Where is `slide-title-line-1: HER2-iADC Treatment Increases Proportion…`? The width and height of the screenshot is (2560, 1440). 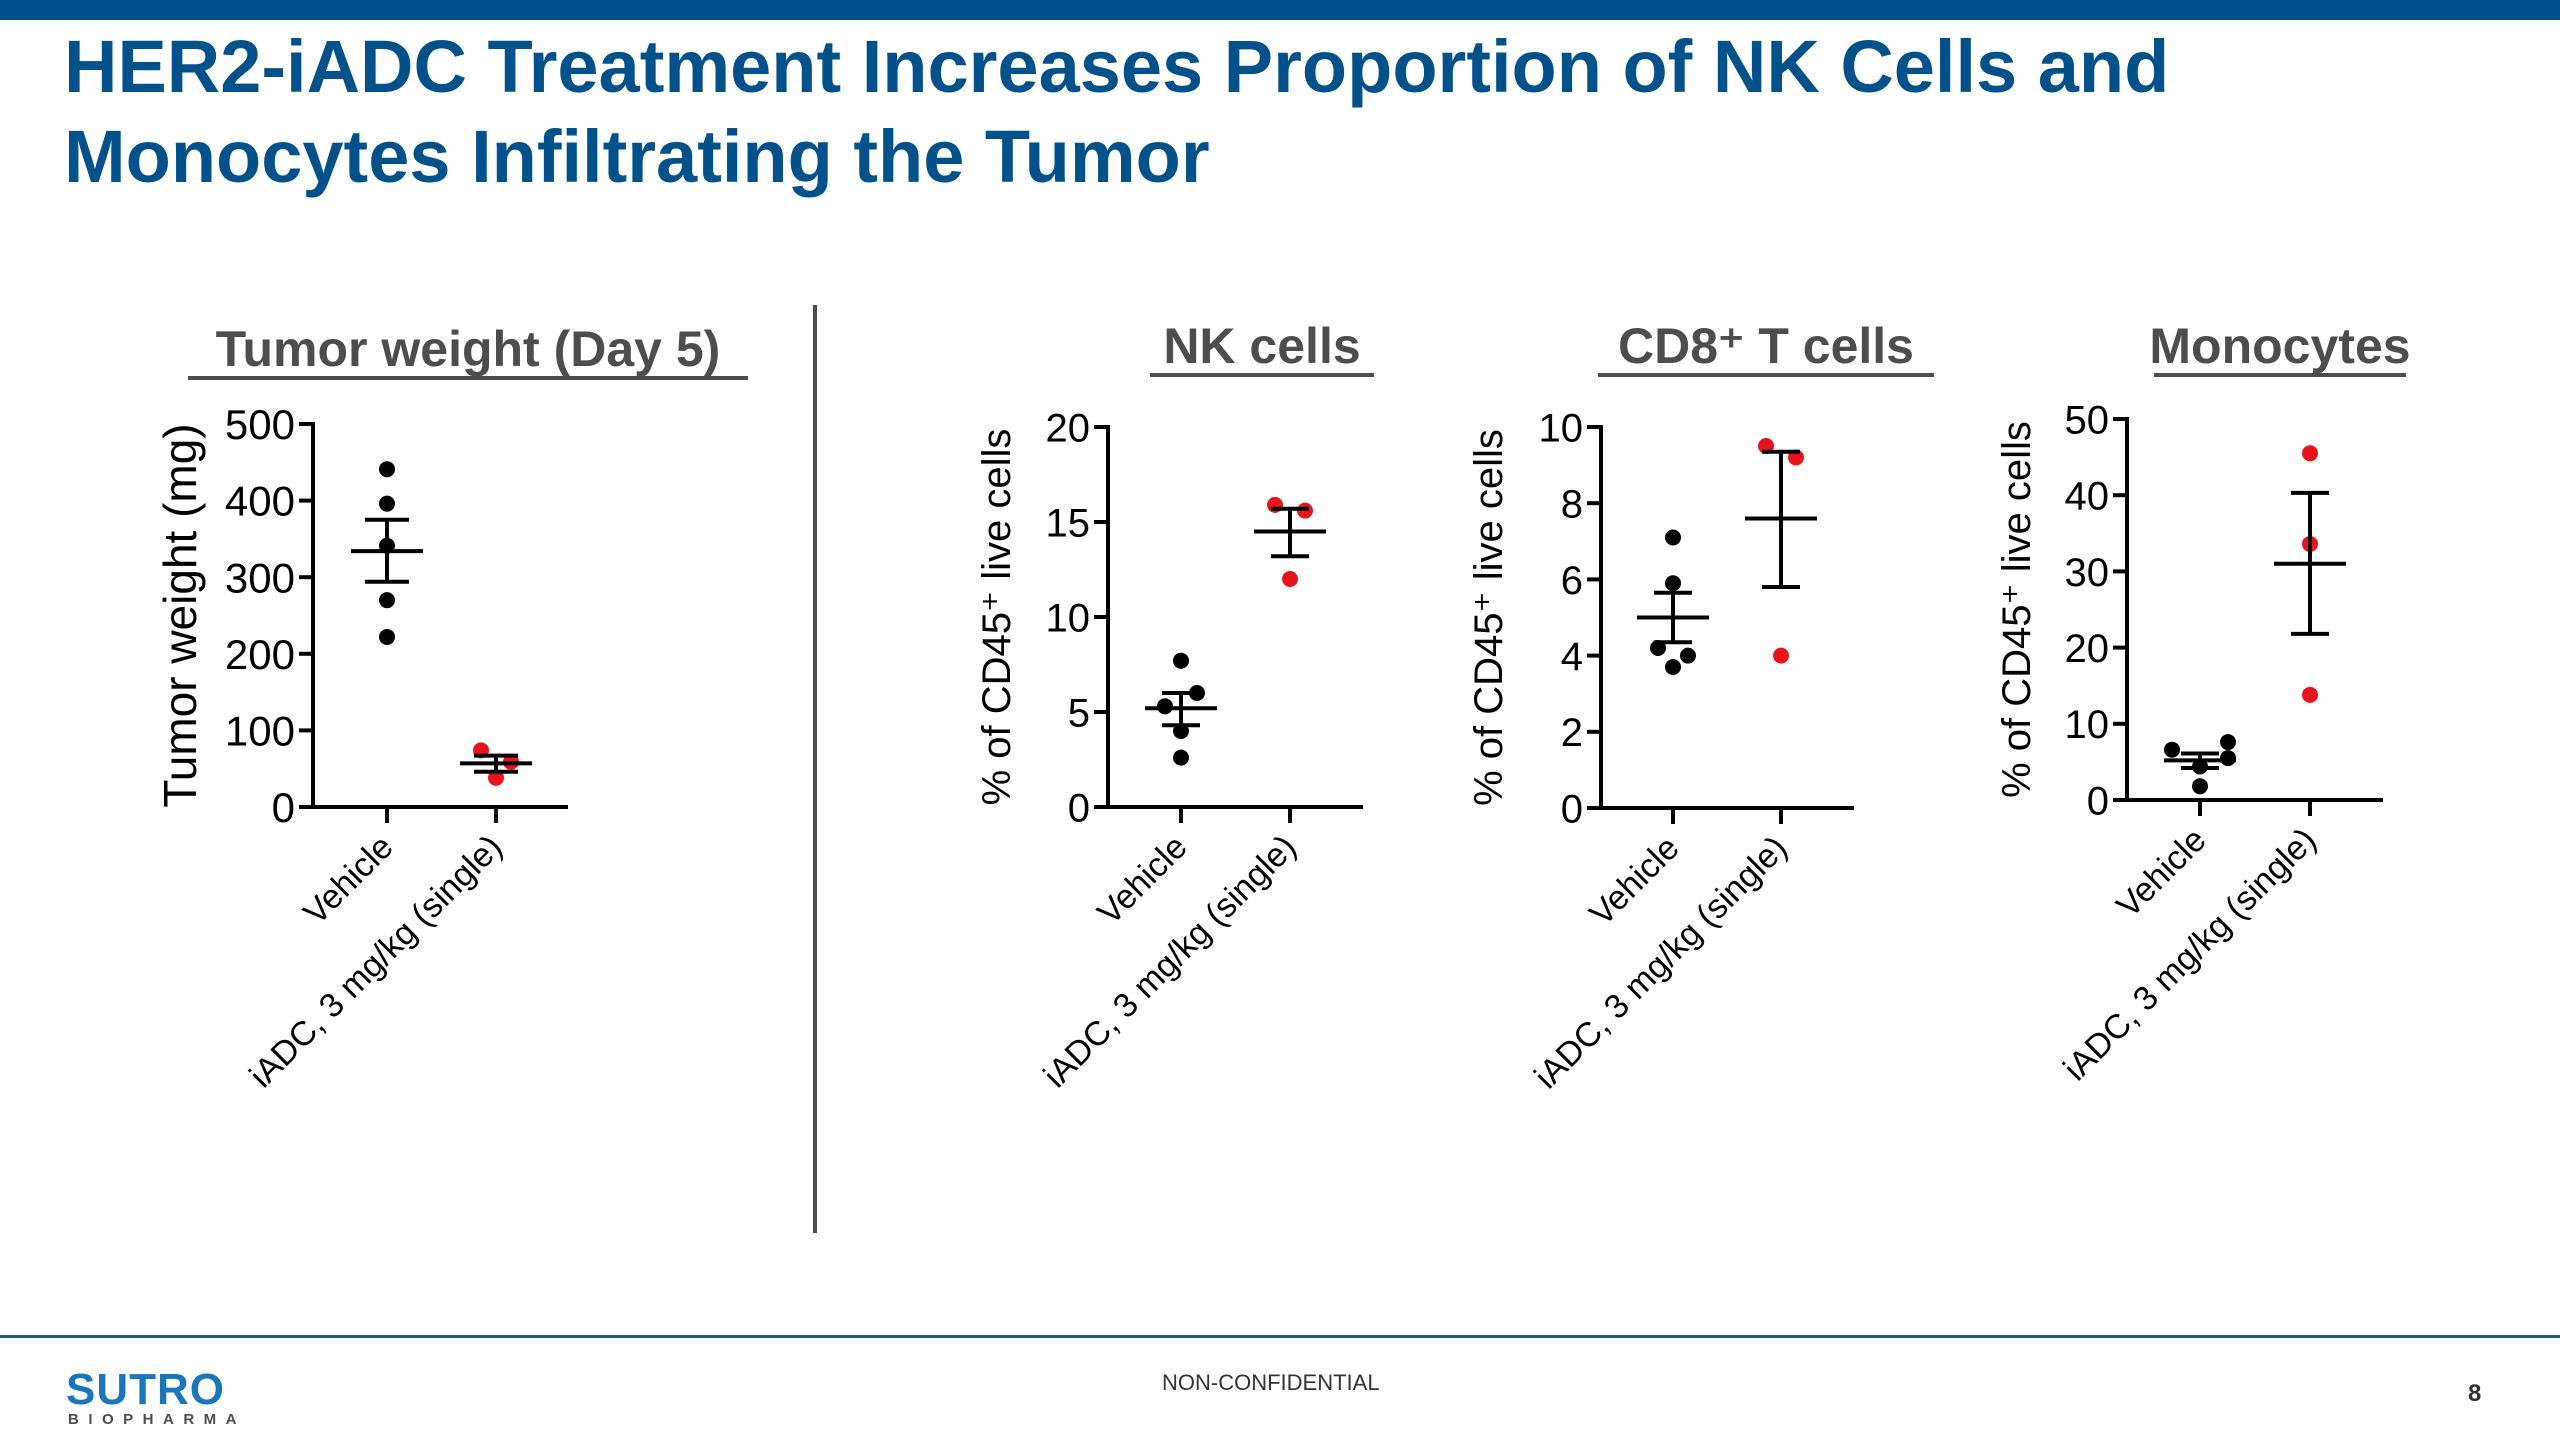
slide-title-line-1: HER2-iADC Treatment Increases Proportion… is located at coordinates (1117, 66).